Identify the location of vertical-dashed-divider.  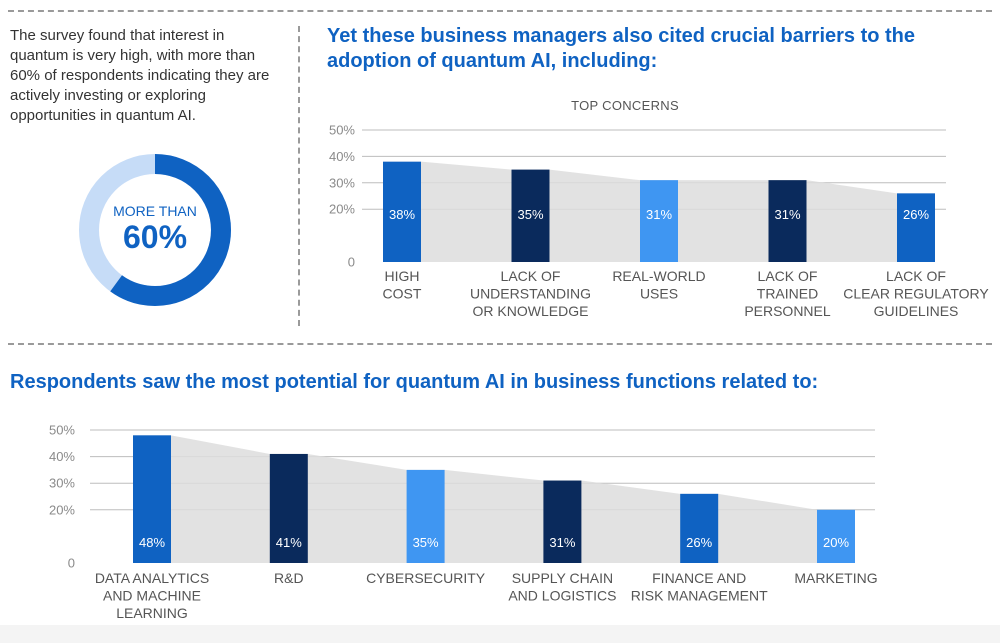
(299, 176).